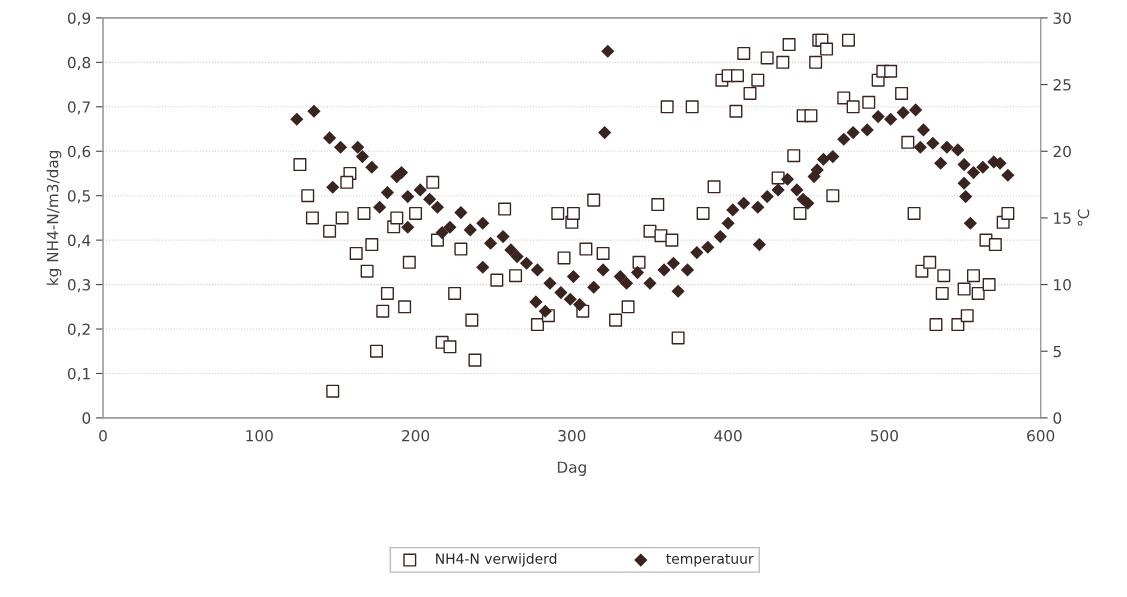 The height and width of the screenshot is (597, 1127). Describe the element at coordinates (1057, 351) in the screenshot. I see `y2-tick-label: 5` at that location.